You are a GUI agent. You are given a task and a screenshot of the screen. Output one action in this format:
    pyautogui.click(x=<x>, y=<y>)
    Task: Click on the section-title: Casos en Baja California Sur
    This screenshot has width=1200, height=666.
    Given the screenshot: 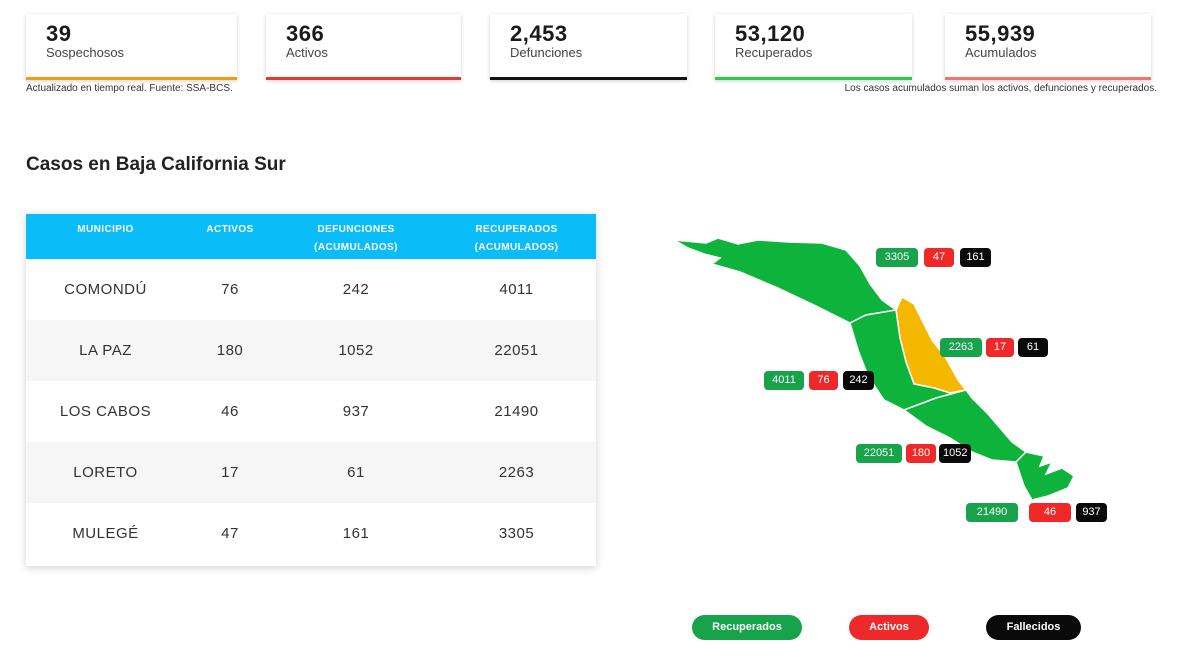 What is the action you would take?
    pyautogui.click(x=156, y=164)
    